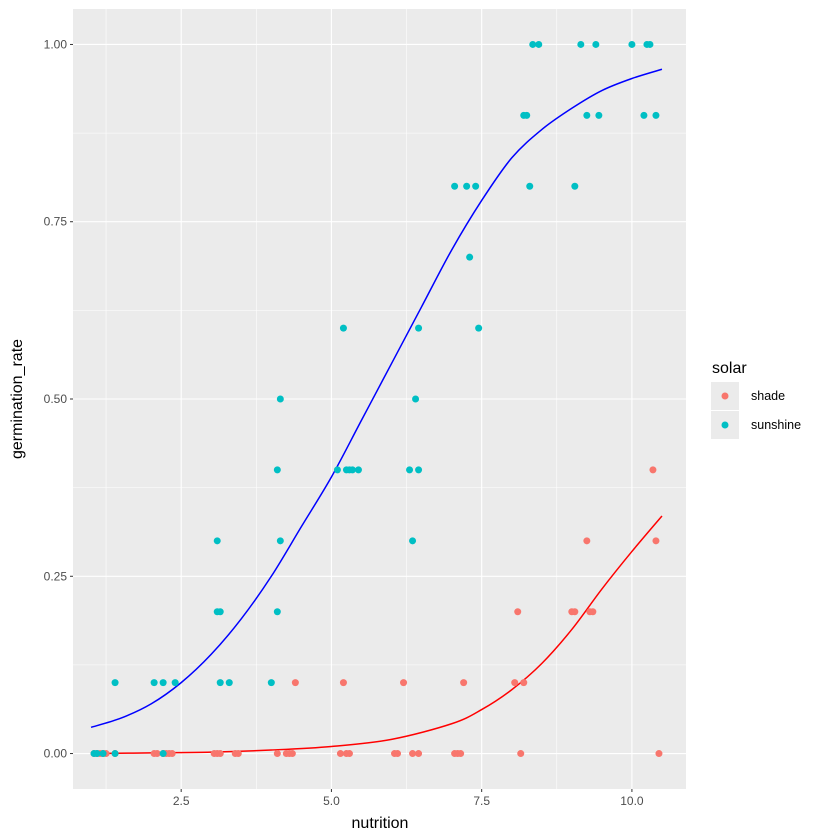 The width and height of the screenshot is (840, 840). What do you see at coordinates (380, 823) in the screenshot?
I see `x-axis-title: nutrition` at bounding box center [380, 823].